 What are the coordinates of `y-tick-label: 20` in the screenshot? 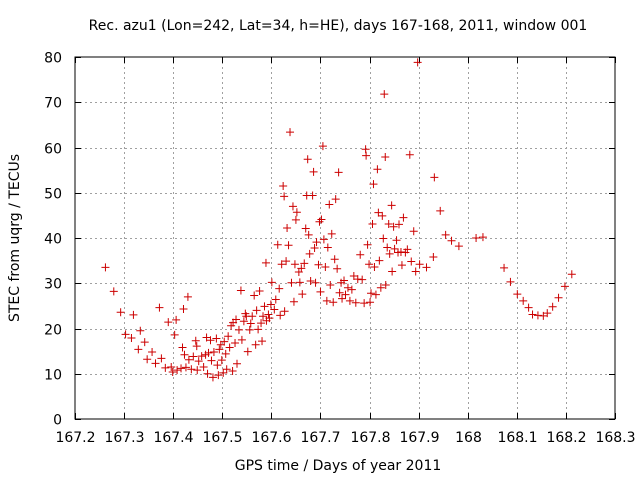 It's located at (53, 331).